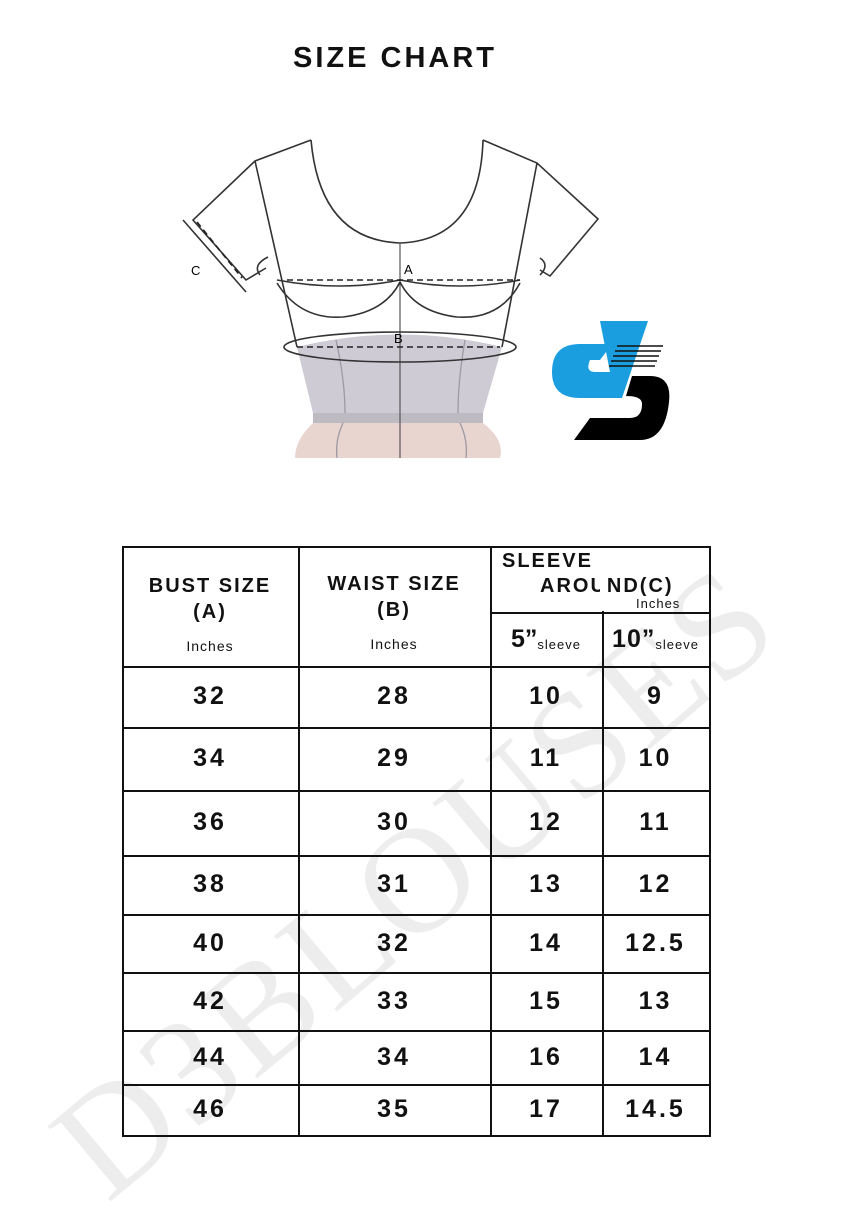  What do you see at coordinates (655, 696) in the screenshot?
I see `table-cell: 9` at bounding box center [655, 696].